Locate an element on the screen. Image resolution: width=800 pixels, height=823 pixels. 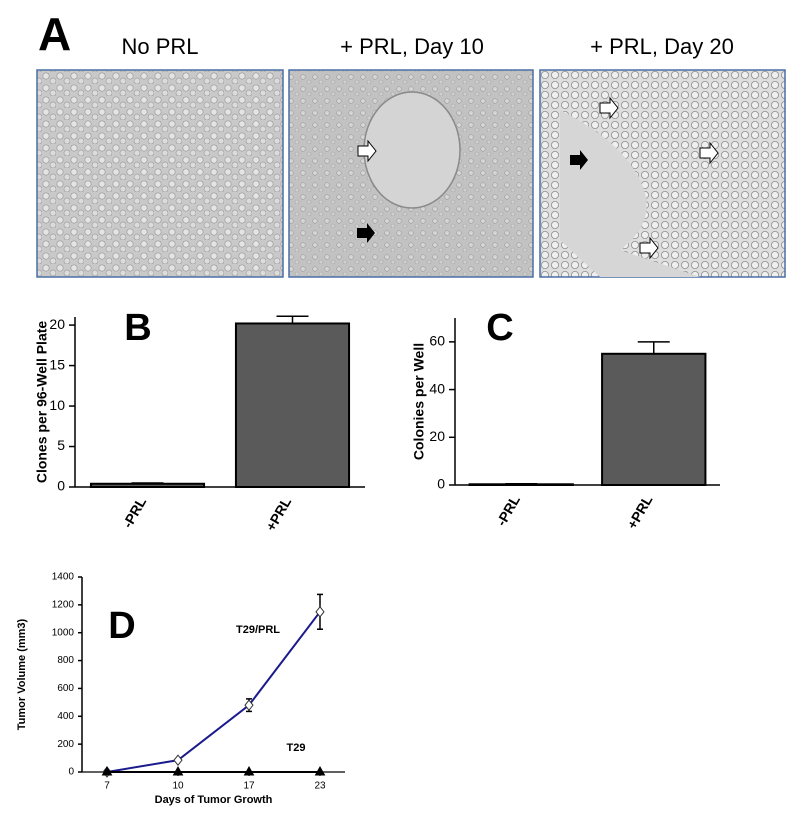
x-tick-label: 10 is located at coordinates (178, 786).